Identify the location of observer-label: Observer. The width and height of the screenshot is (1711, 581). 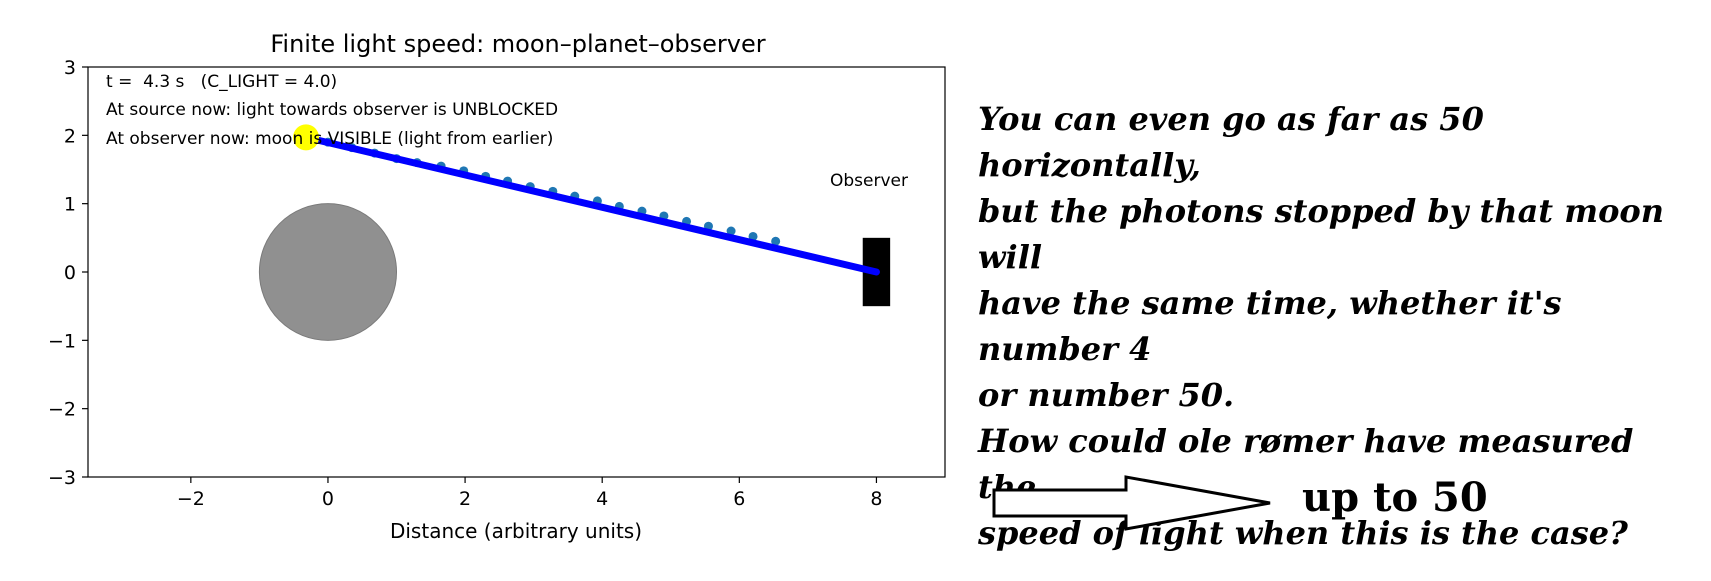
(869, 181).